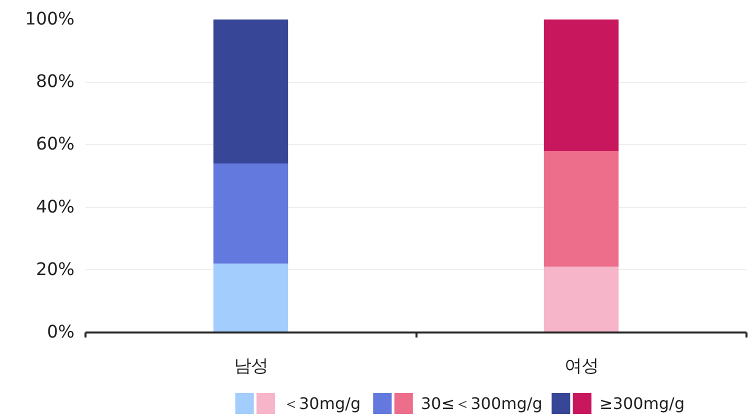 The image size is (748, 419). What do you see at coordinates (55, 207) in the screenshot?
I see `y-tick-label: 40%` at bounding box center [55, 207].